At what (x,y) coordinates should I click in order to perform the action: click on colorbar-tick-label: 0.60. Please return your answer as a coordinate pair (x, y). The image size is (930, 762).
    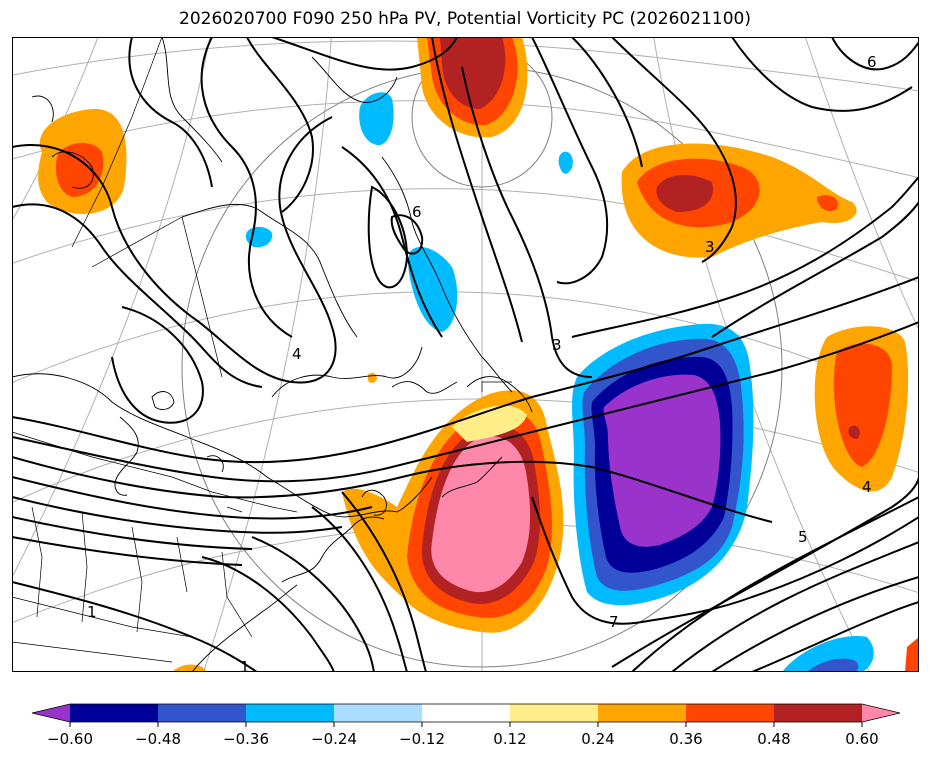
    Looking at the image, I should click on (861, 739).